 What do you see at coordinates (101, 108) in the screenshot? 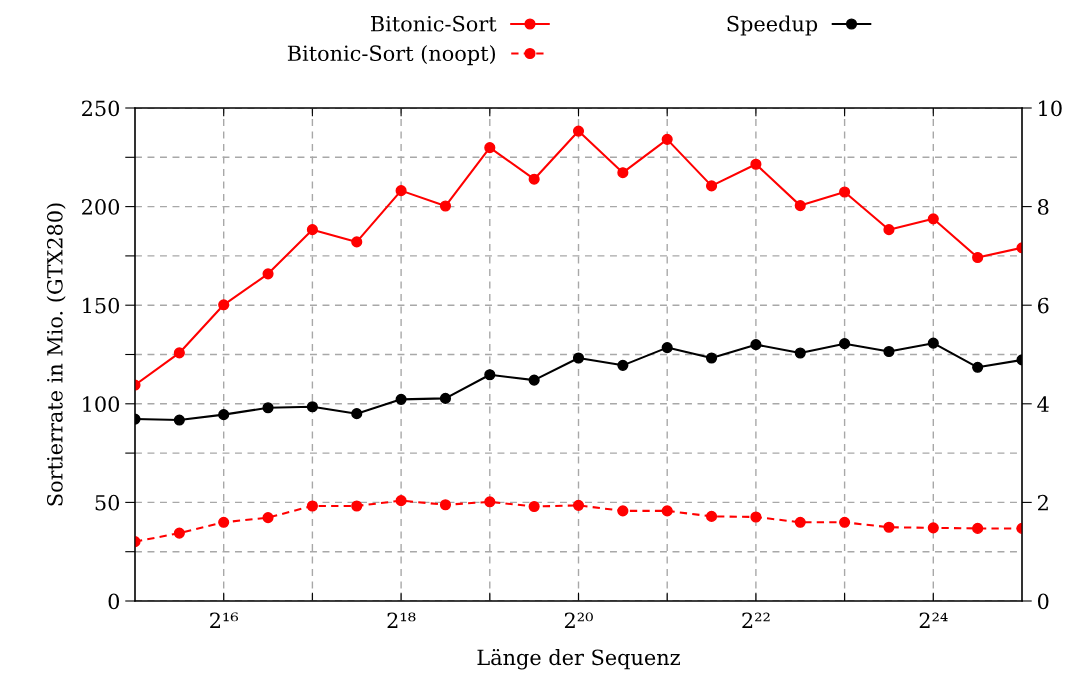
I see `y-tick-label: 250` at bounding box center [101, 108].